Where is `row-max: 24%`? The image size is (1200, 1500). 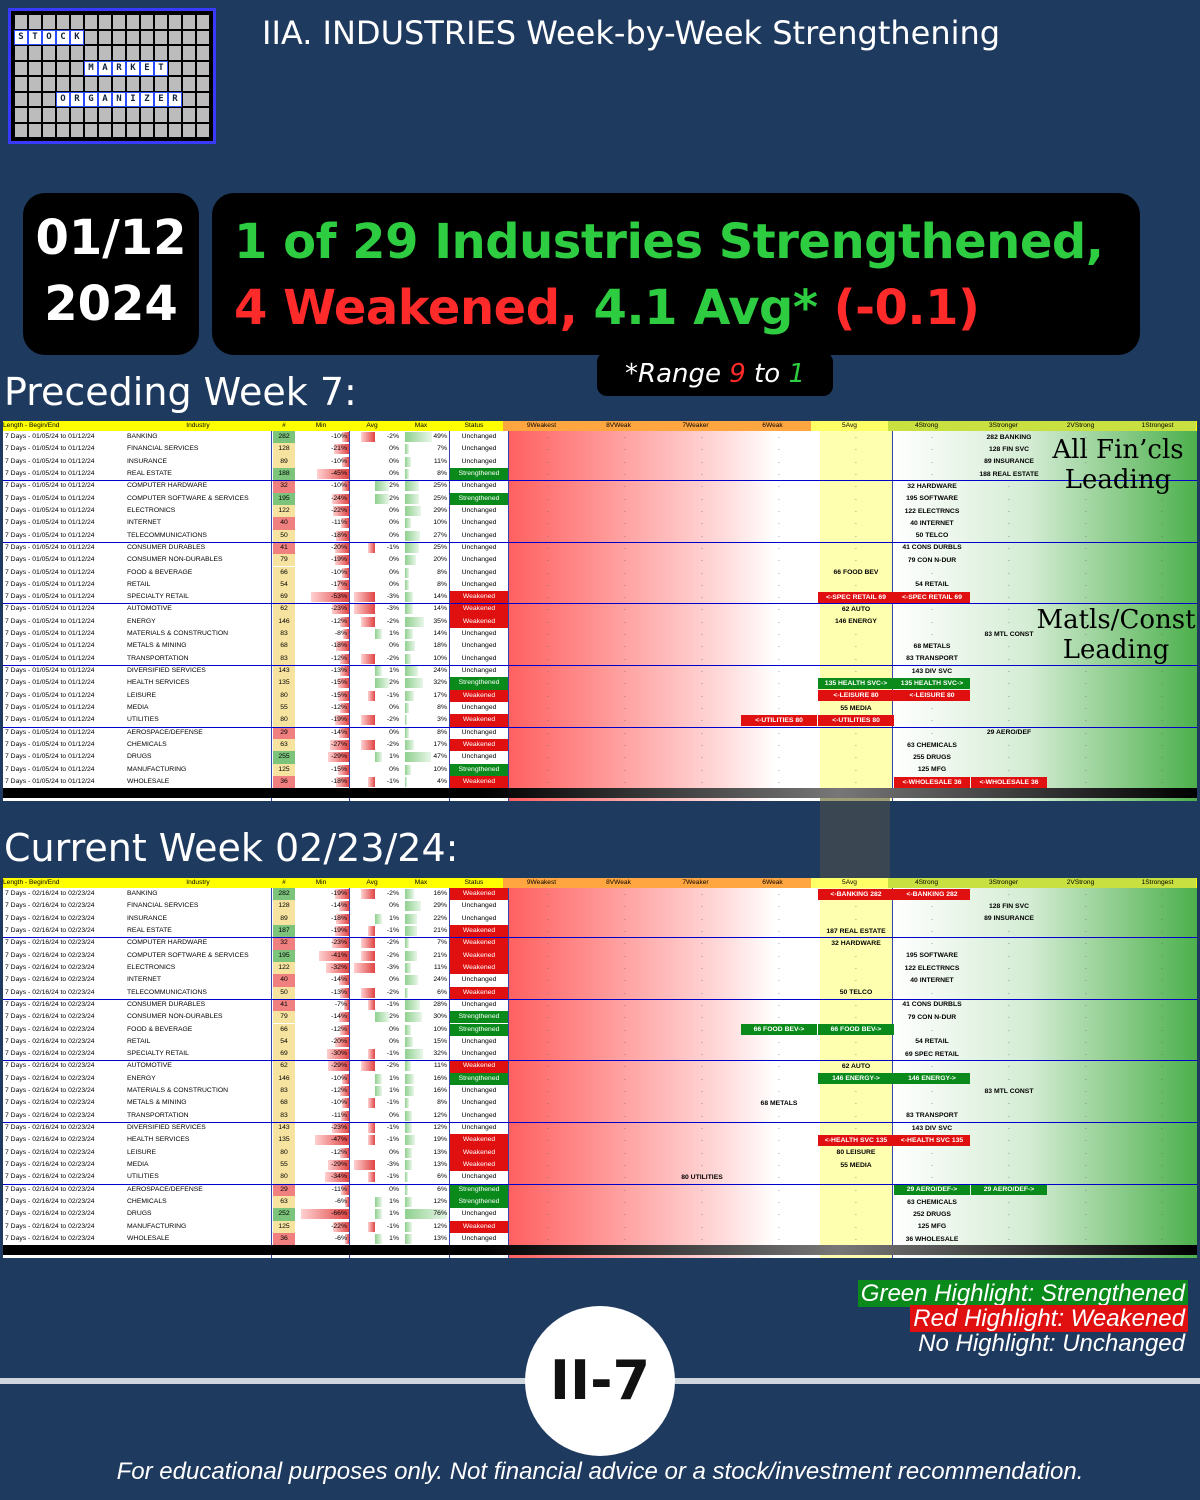
row-max: 24% is located at coordinates (440, 980).